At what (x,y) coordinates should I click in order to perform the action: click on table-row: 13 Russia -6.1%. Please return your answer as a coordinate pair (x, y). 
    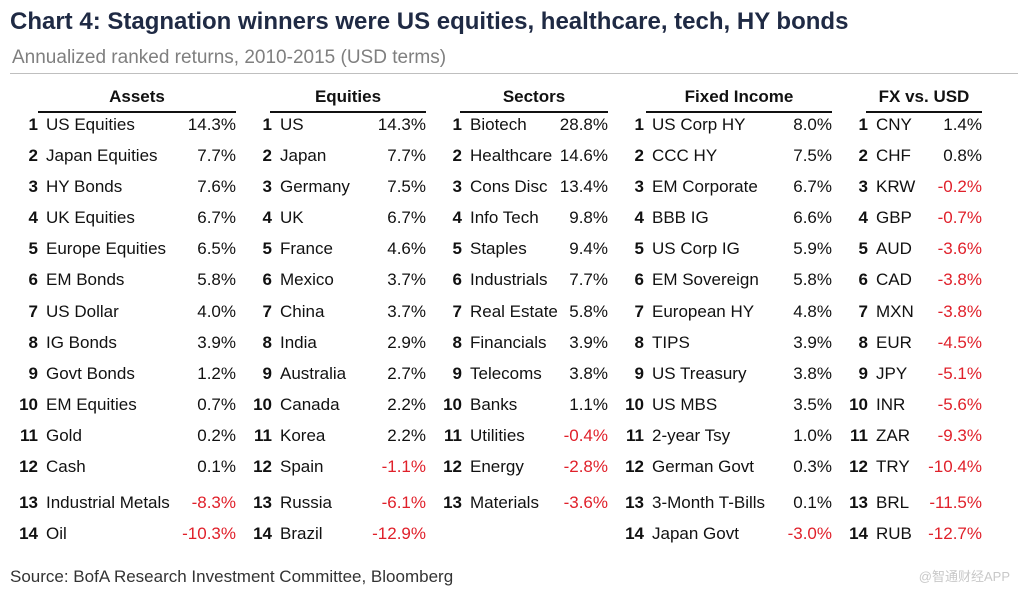
    Looking at the image, I should click on (336, 503).